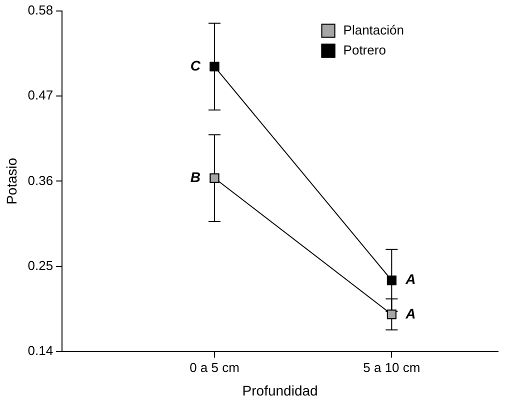  Describe the element at coordinates (41, 265) in the screenshot. I see `y-tick-label: 0.25` at that location.